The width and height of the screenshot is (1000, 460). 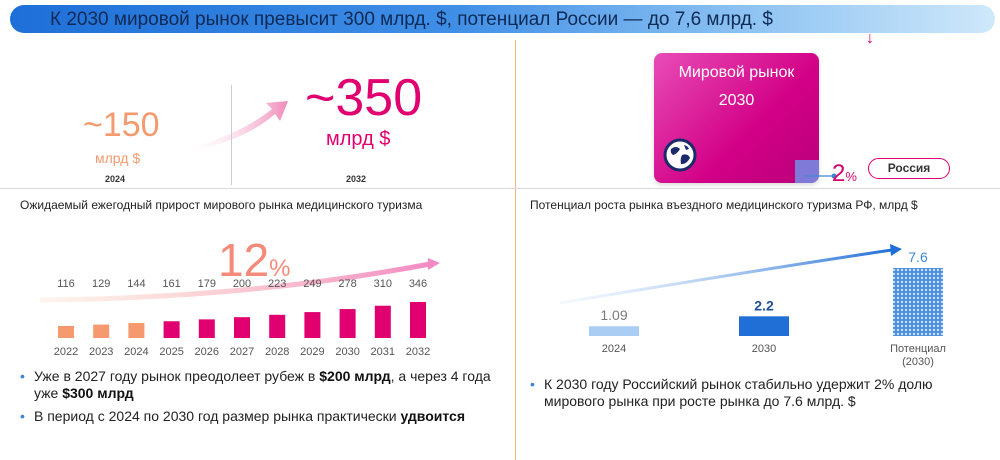 What do you see at coordinates (207, 352) in the screenshot?
I see `category-label-2026: 2026` at bounding box center [207, 352].